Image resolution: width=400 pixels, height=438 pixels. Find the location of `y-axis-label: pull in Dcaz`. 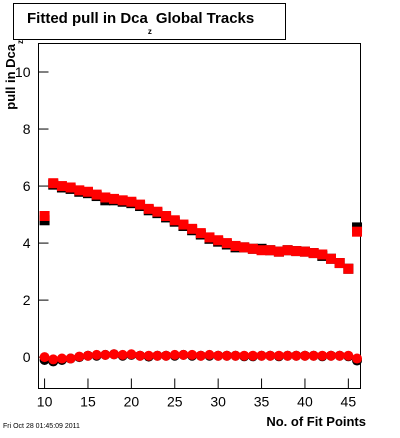

y-axis-label: pull in Dcaz is located at coordinates (14, 75).